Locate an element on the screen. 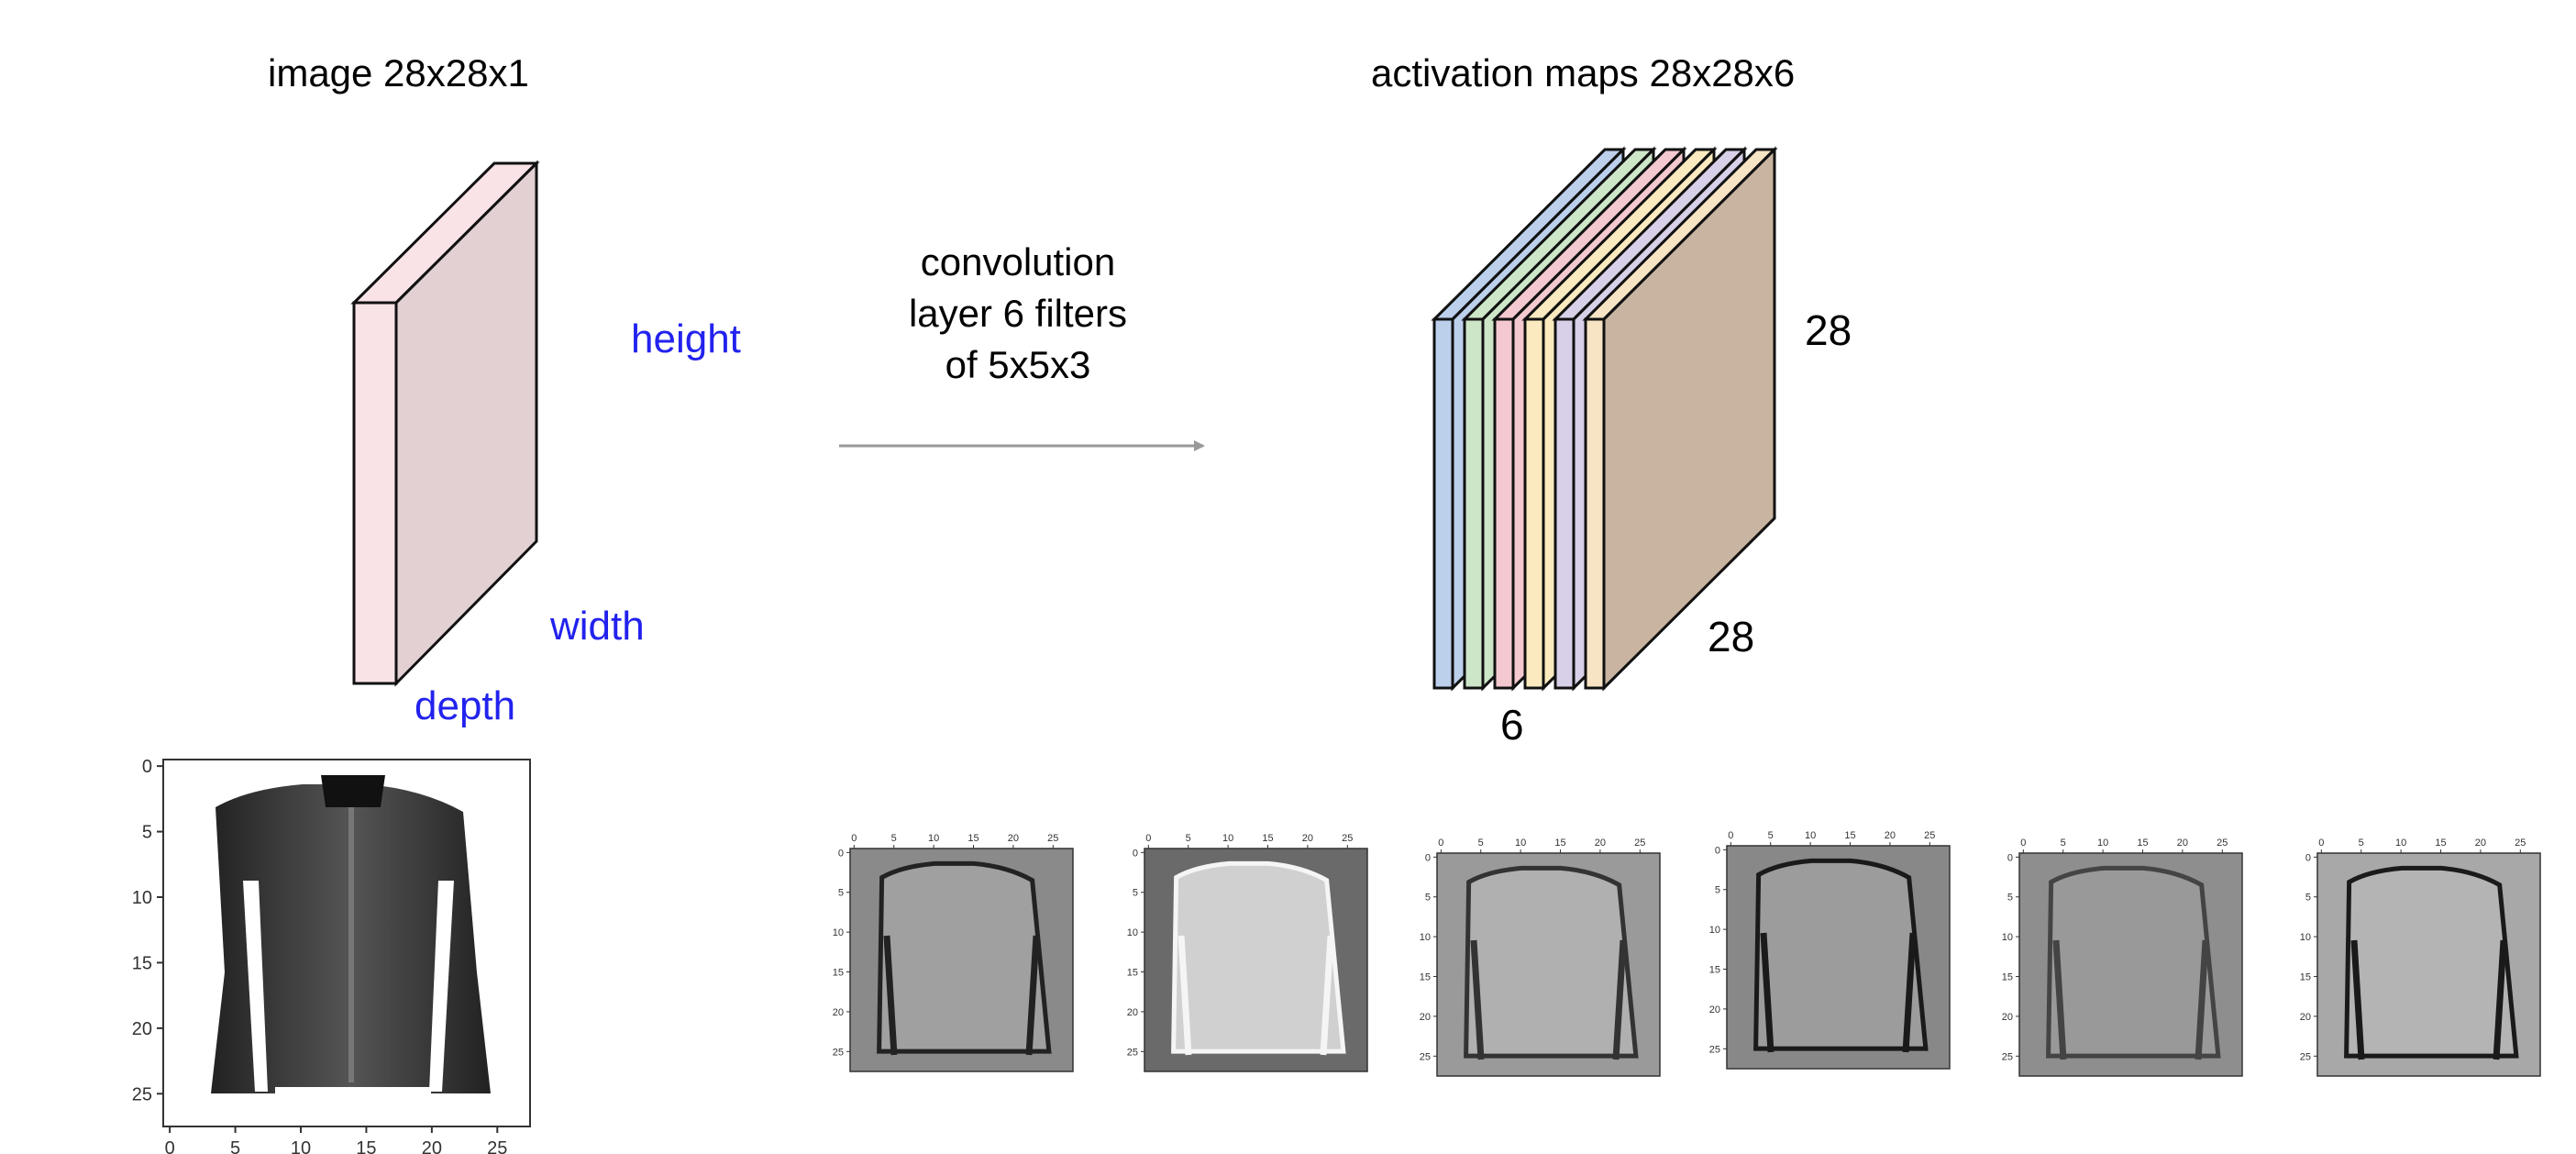 This screenshot has width=2576, height=1154. conv-caption-line-3: of 5x5x3 is located at coordinates (1018, 364).